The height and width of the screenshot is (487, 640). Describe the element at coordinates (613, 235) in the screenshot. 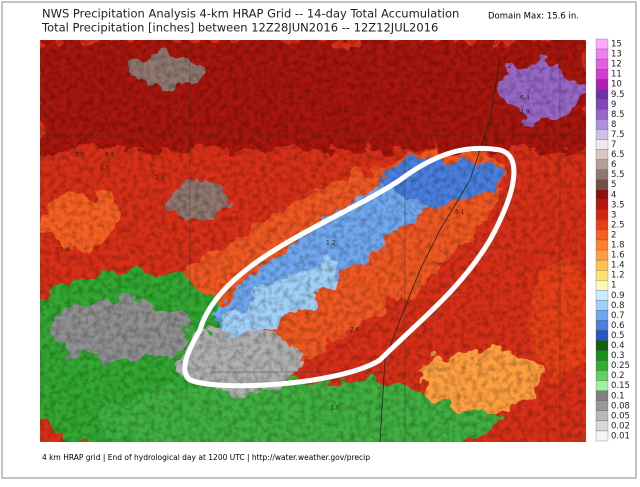

I see `legend-label: 2` at that location.